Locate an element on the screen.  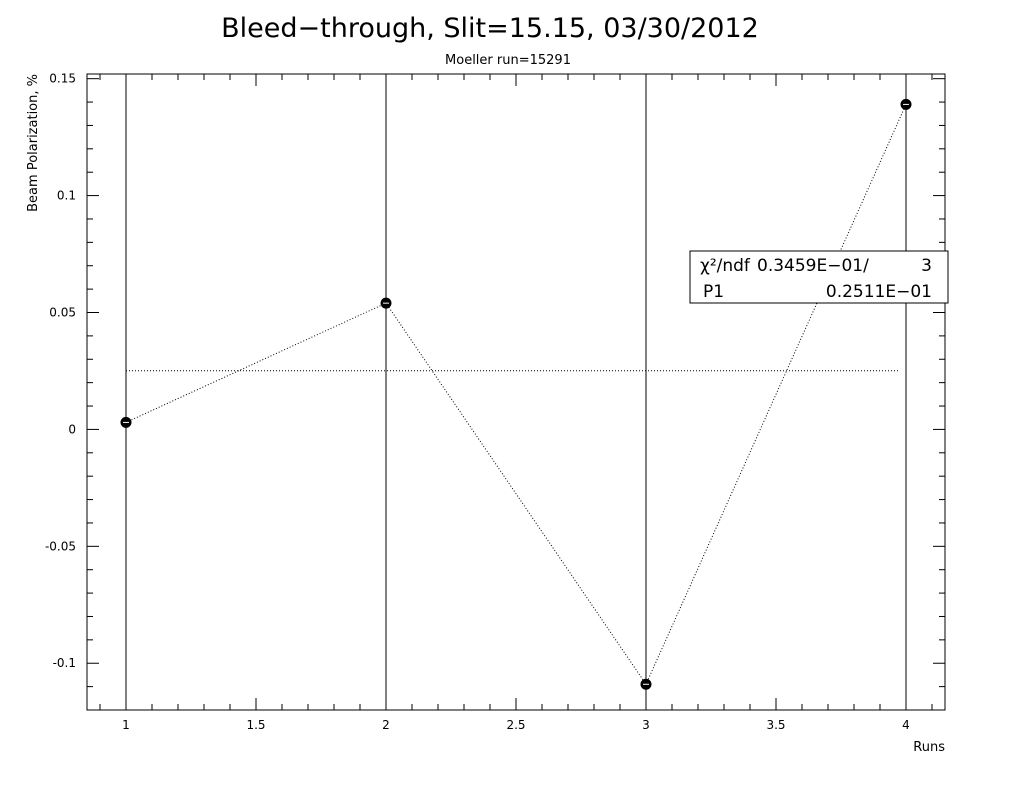
y-axis-label: Beam Polarization, % is located at coordinates (33, 143).